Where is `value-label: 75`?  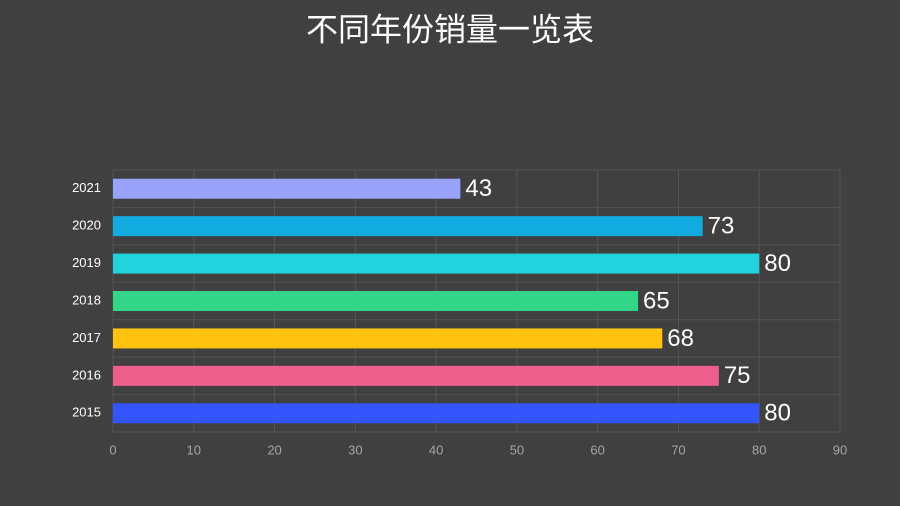
value-label: 75 is located at coordinates (737, 375).